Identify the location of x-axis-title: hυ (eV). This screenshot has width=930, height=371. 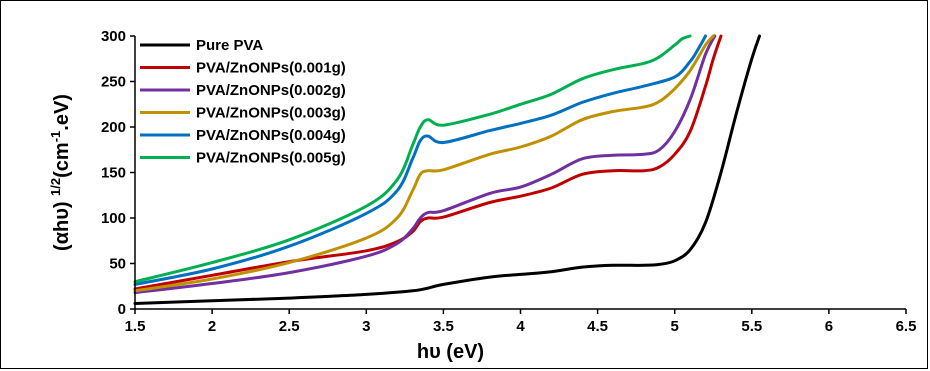
(450, 352).